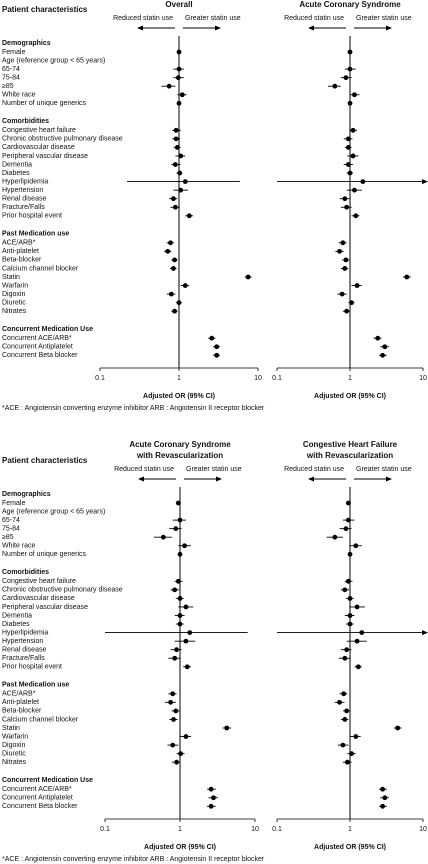 The width and height of the screenshot is (428, 864). I want to click on group-header: Comorbidities, so click(25, 572).